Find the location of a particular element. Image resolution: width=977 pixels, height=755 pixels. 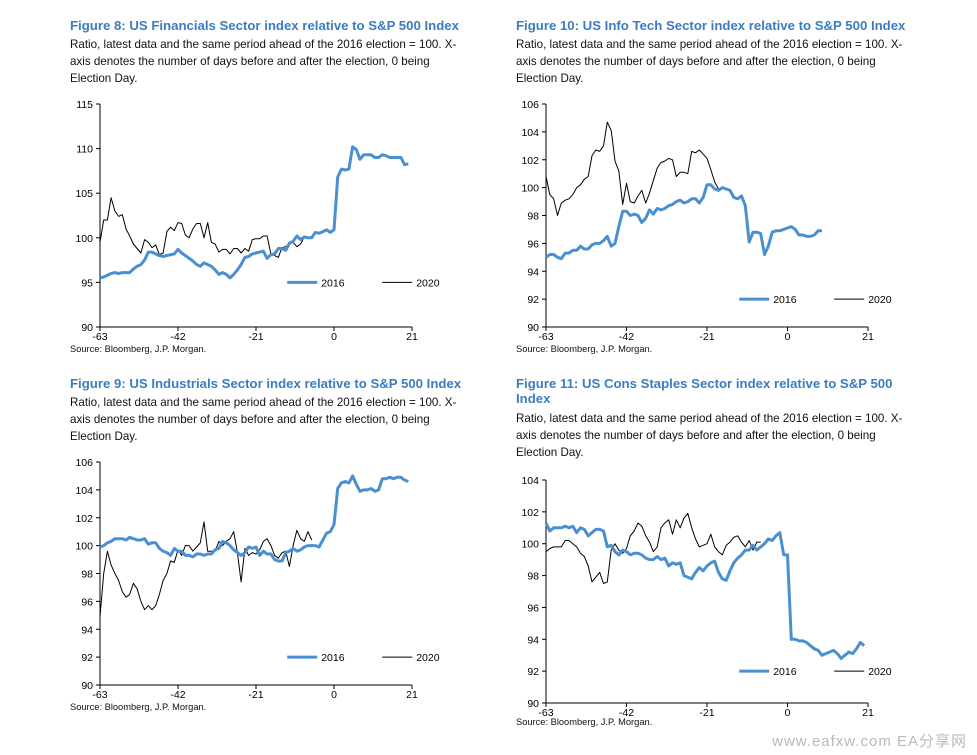

chart-figure-8: 90 95 100 105 110 115 -63 -42 -21 0 21 2016 2020 is located at coordinates (257, 221).